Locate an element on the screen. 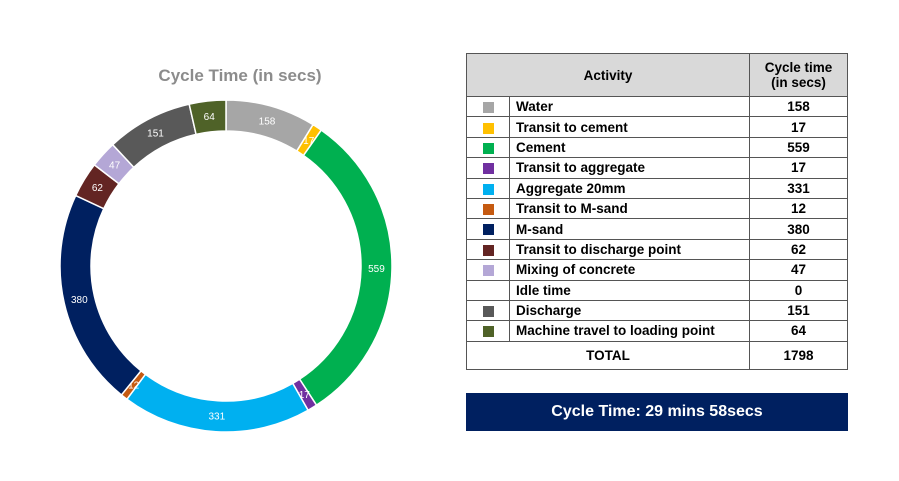  activity-name: Idle time is located at coordinates (629, 290).